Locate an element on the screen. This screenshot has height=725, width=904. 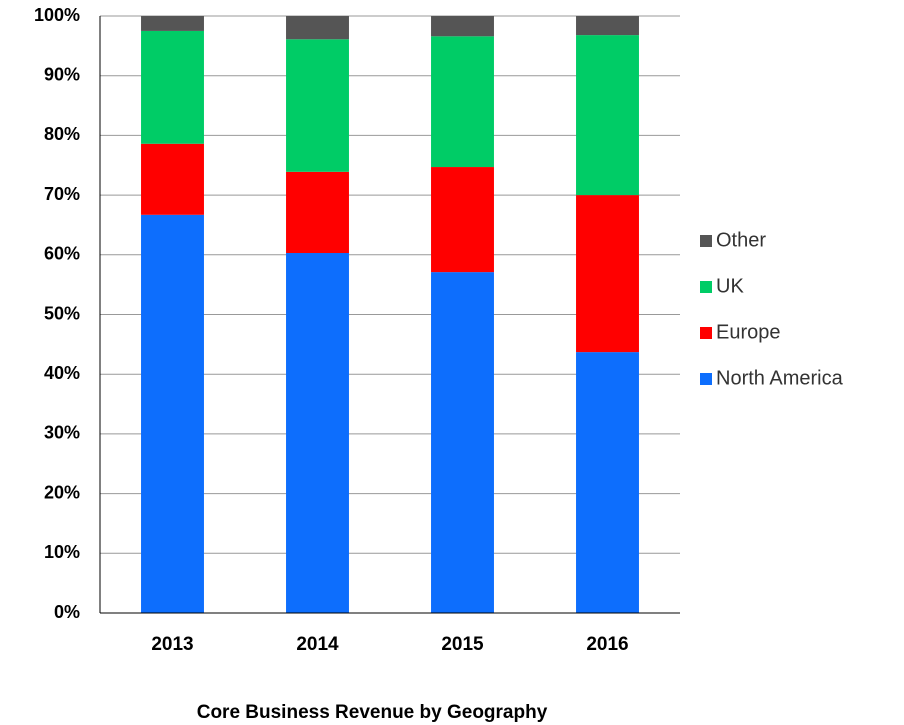
x-tick-label: 2014 is located at coordinates (317, 644).